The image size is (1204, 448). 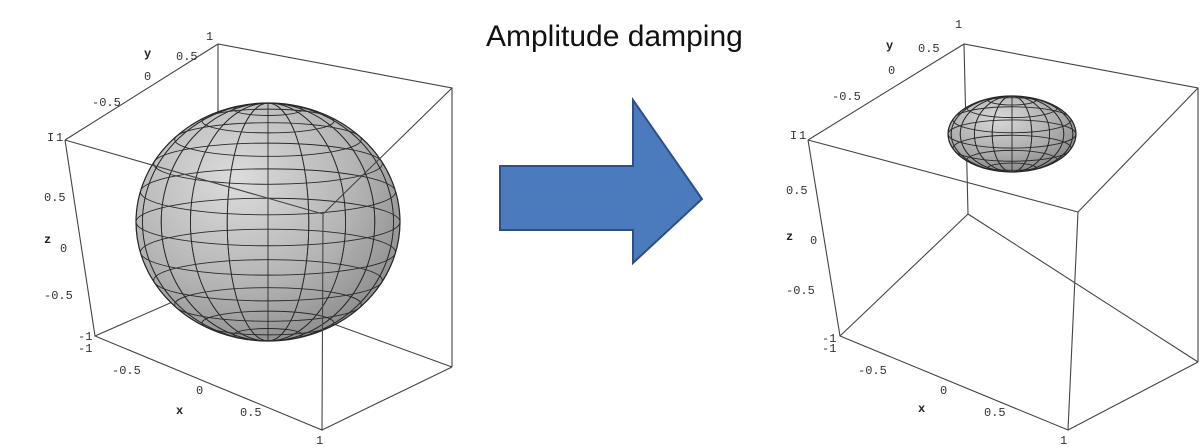 What do you see at coordinates (904, 275) in the screenshot?
I see `right-box-back-left-bottom` at bounding box center [904, 275].